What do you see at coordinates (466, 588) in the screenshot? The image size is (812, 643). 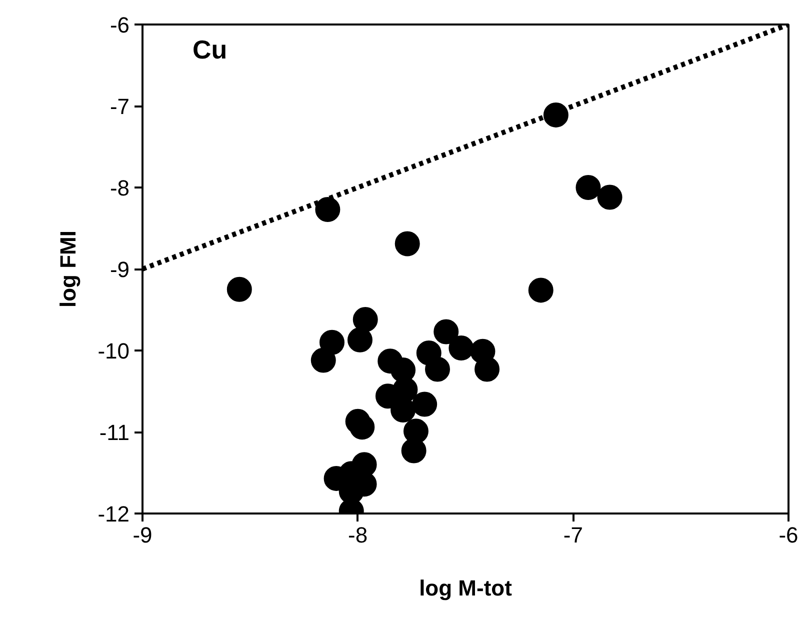 I see `x-axis-title: log M-tot` at bounding box center [466, 588].